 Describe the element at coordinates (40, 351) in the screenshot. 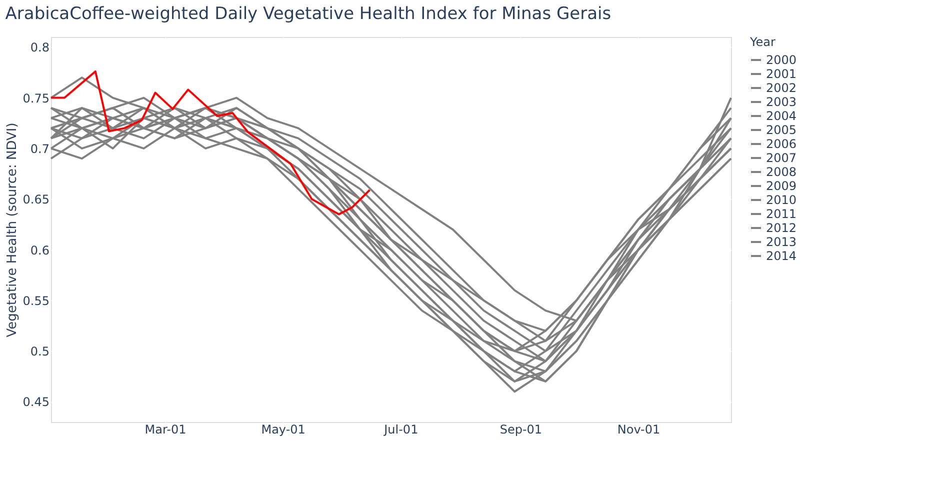

I see `y-tick-label: 0.5` at that location.